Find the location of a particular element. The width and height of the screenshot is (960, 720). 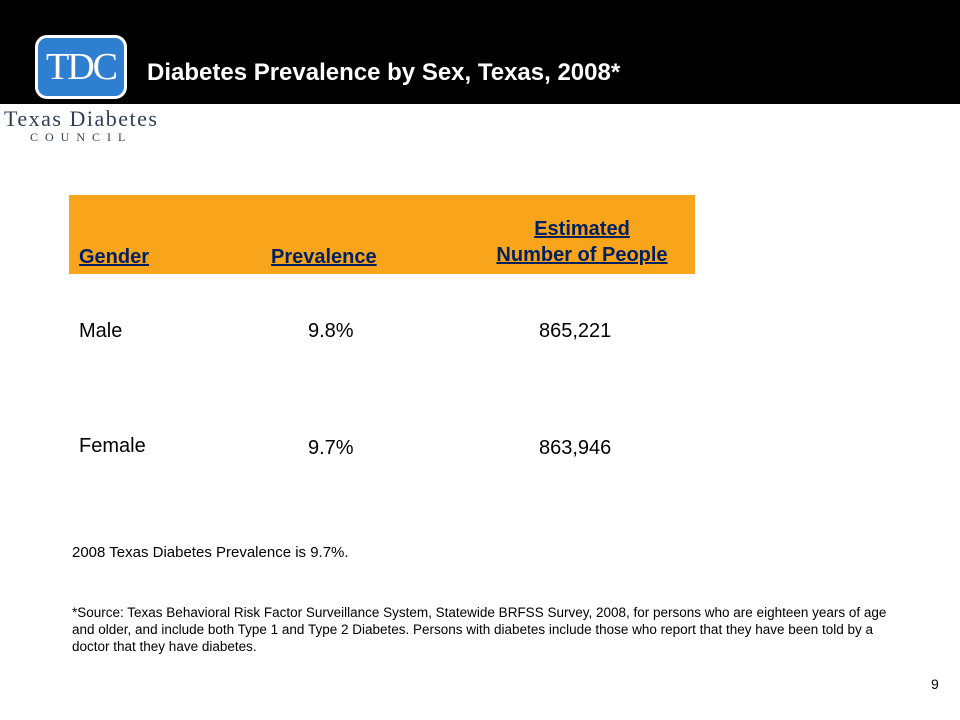

org-subtitle: COUNCIL is located at coordinates (81, 137).